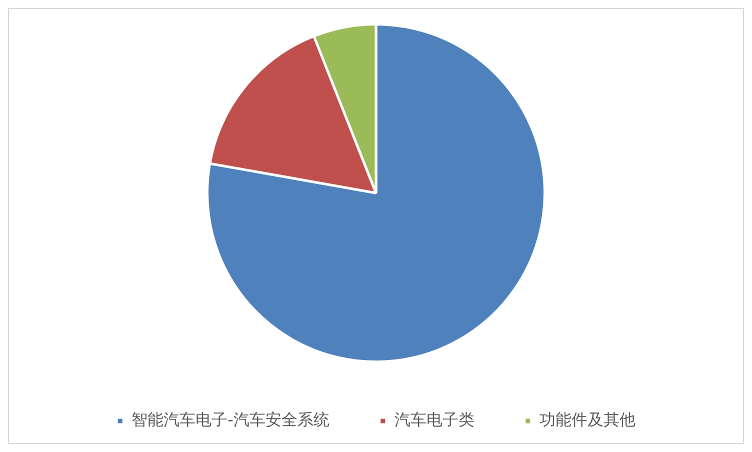 This screenshot has height=452, width=752. Describe the element at coordinates (434, 420) in the screenshot. I see `legend-label: 汽车电子类` at that location.